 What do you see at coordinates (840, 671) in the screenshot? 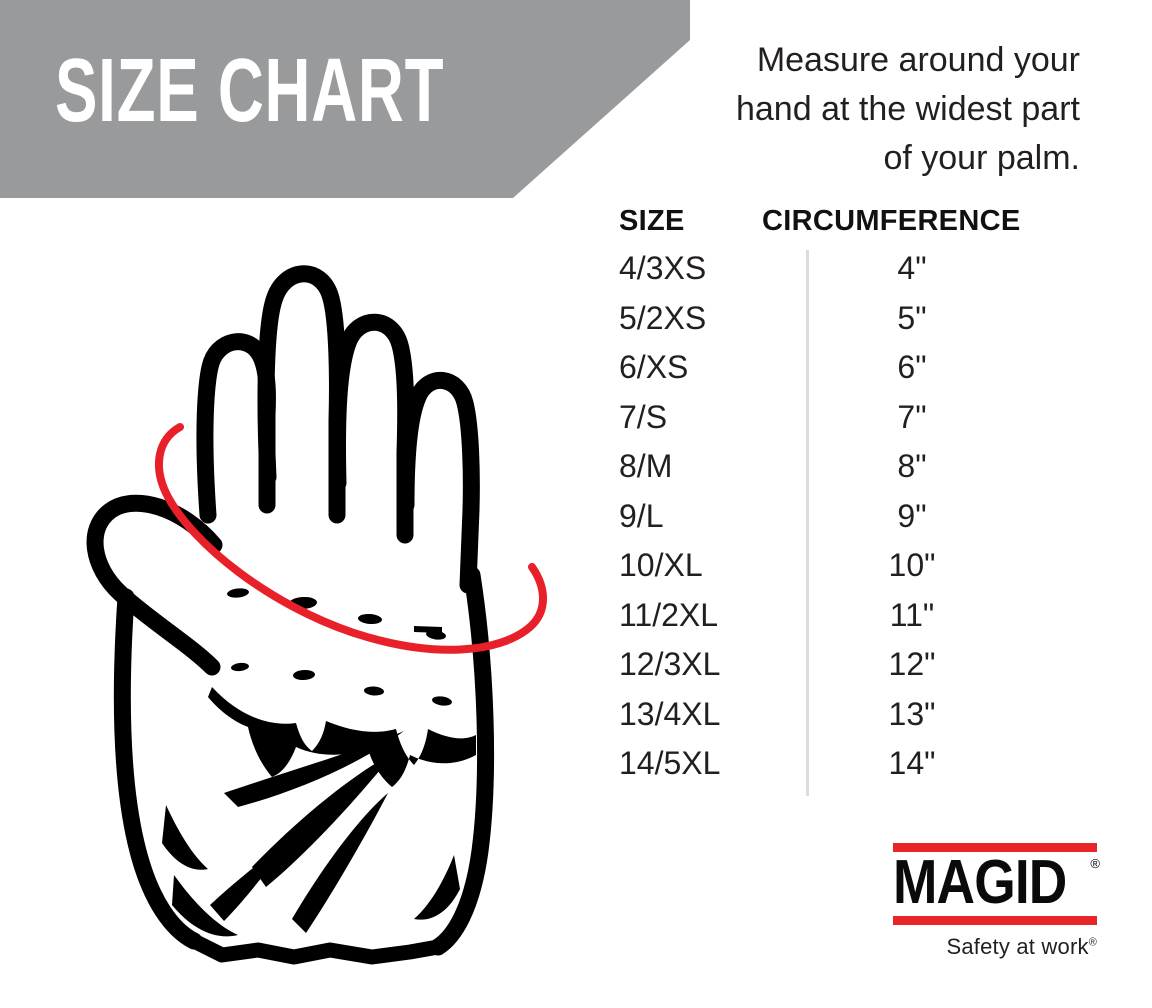
I see `table-row: 12/3XL 12"` at bounding box center [840, 671].